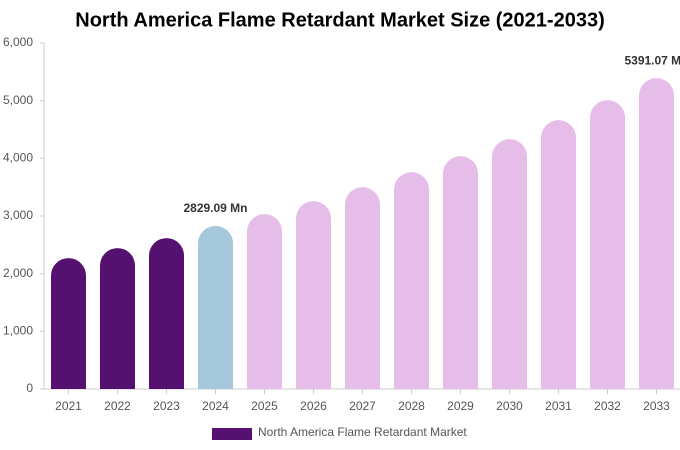  What do you see at coordinates (18, 42) in the screenshot?
I see `y-tick-label: 6,000` at bounding box center [18, 42].